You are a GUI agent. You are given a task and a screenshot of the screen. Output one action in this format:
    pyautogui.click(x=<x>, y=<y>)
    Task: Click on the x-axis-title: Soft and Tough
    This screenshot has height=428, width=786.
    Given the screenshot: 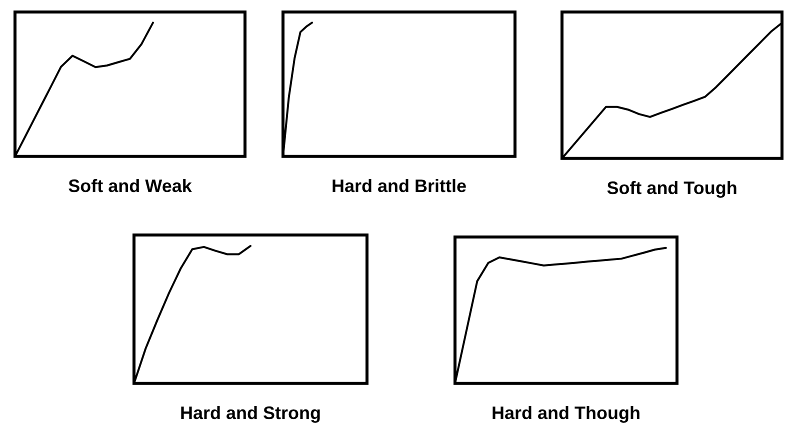 What is the action you would take?
    pyautogui.click(x=672, y=188)
    